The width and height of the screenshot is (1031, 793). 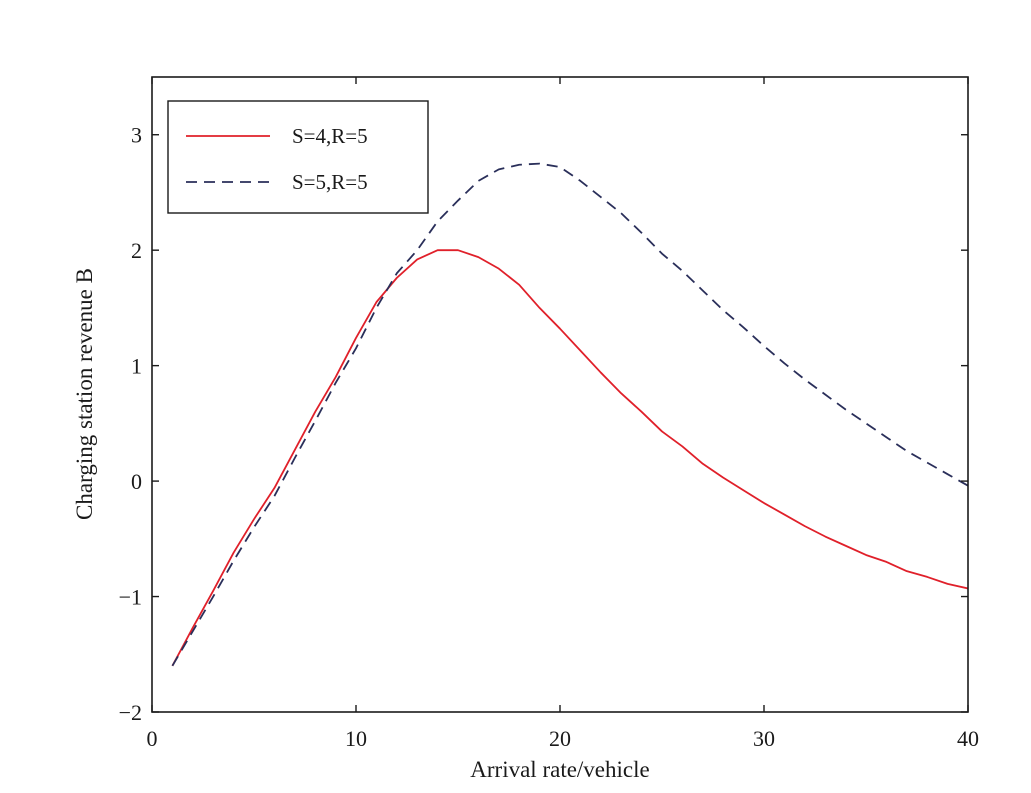 I want to click on y-tick-label: −2, so click(x=130, y=712).